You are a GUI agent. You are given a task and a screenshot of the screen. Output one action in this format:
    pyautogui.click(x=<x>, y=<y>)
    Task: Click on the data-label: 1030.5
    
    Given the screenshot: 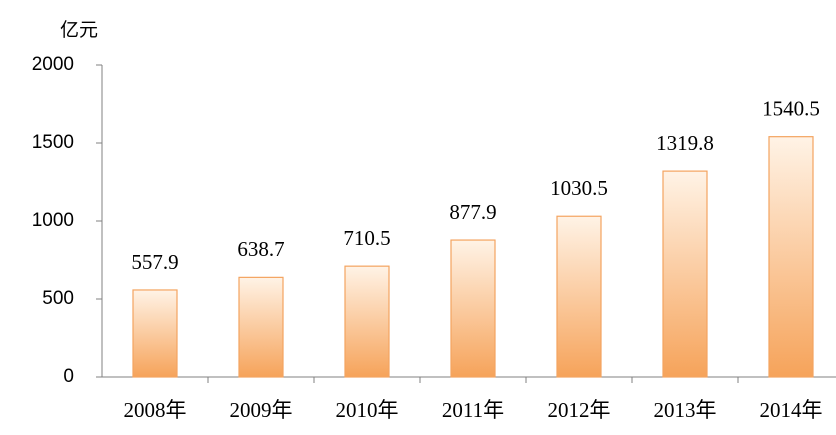 What is the action you would take?
    pyautogui.click(x=579, y=188)
    